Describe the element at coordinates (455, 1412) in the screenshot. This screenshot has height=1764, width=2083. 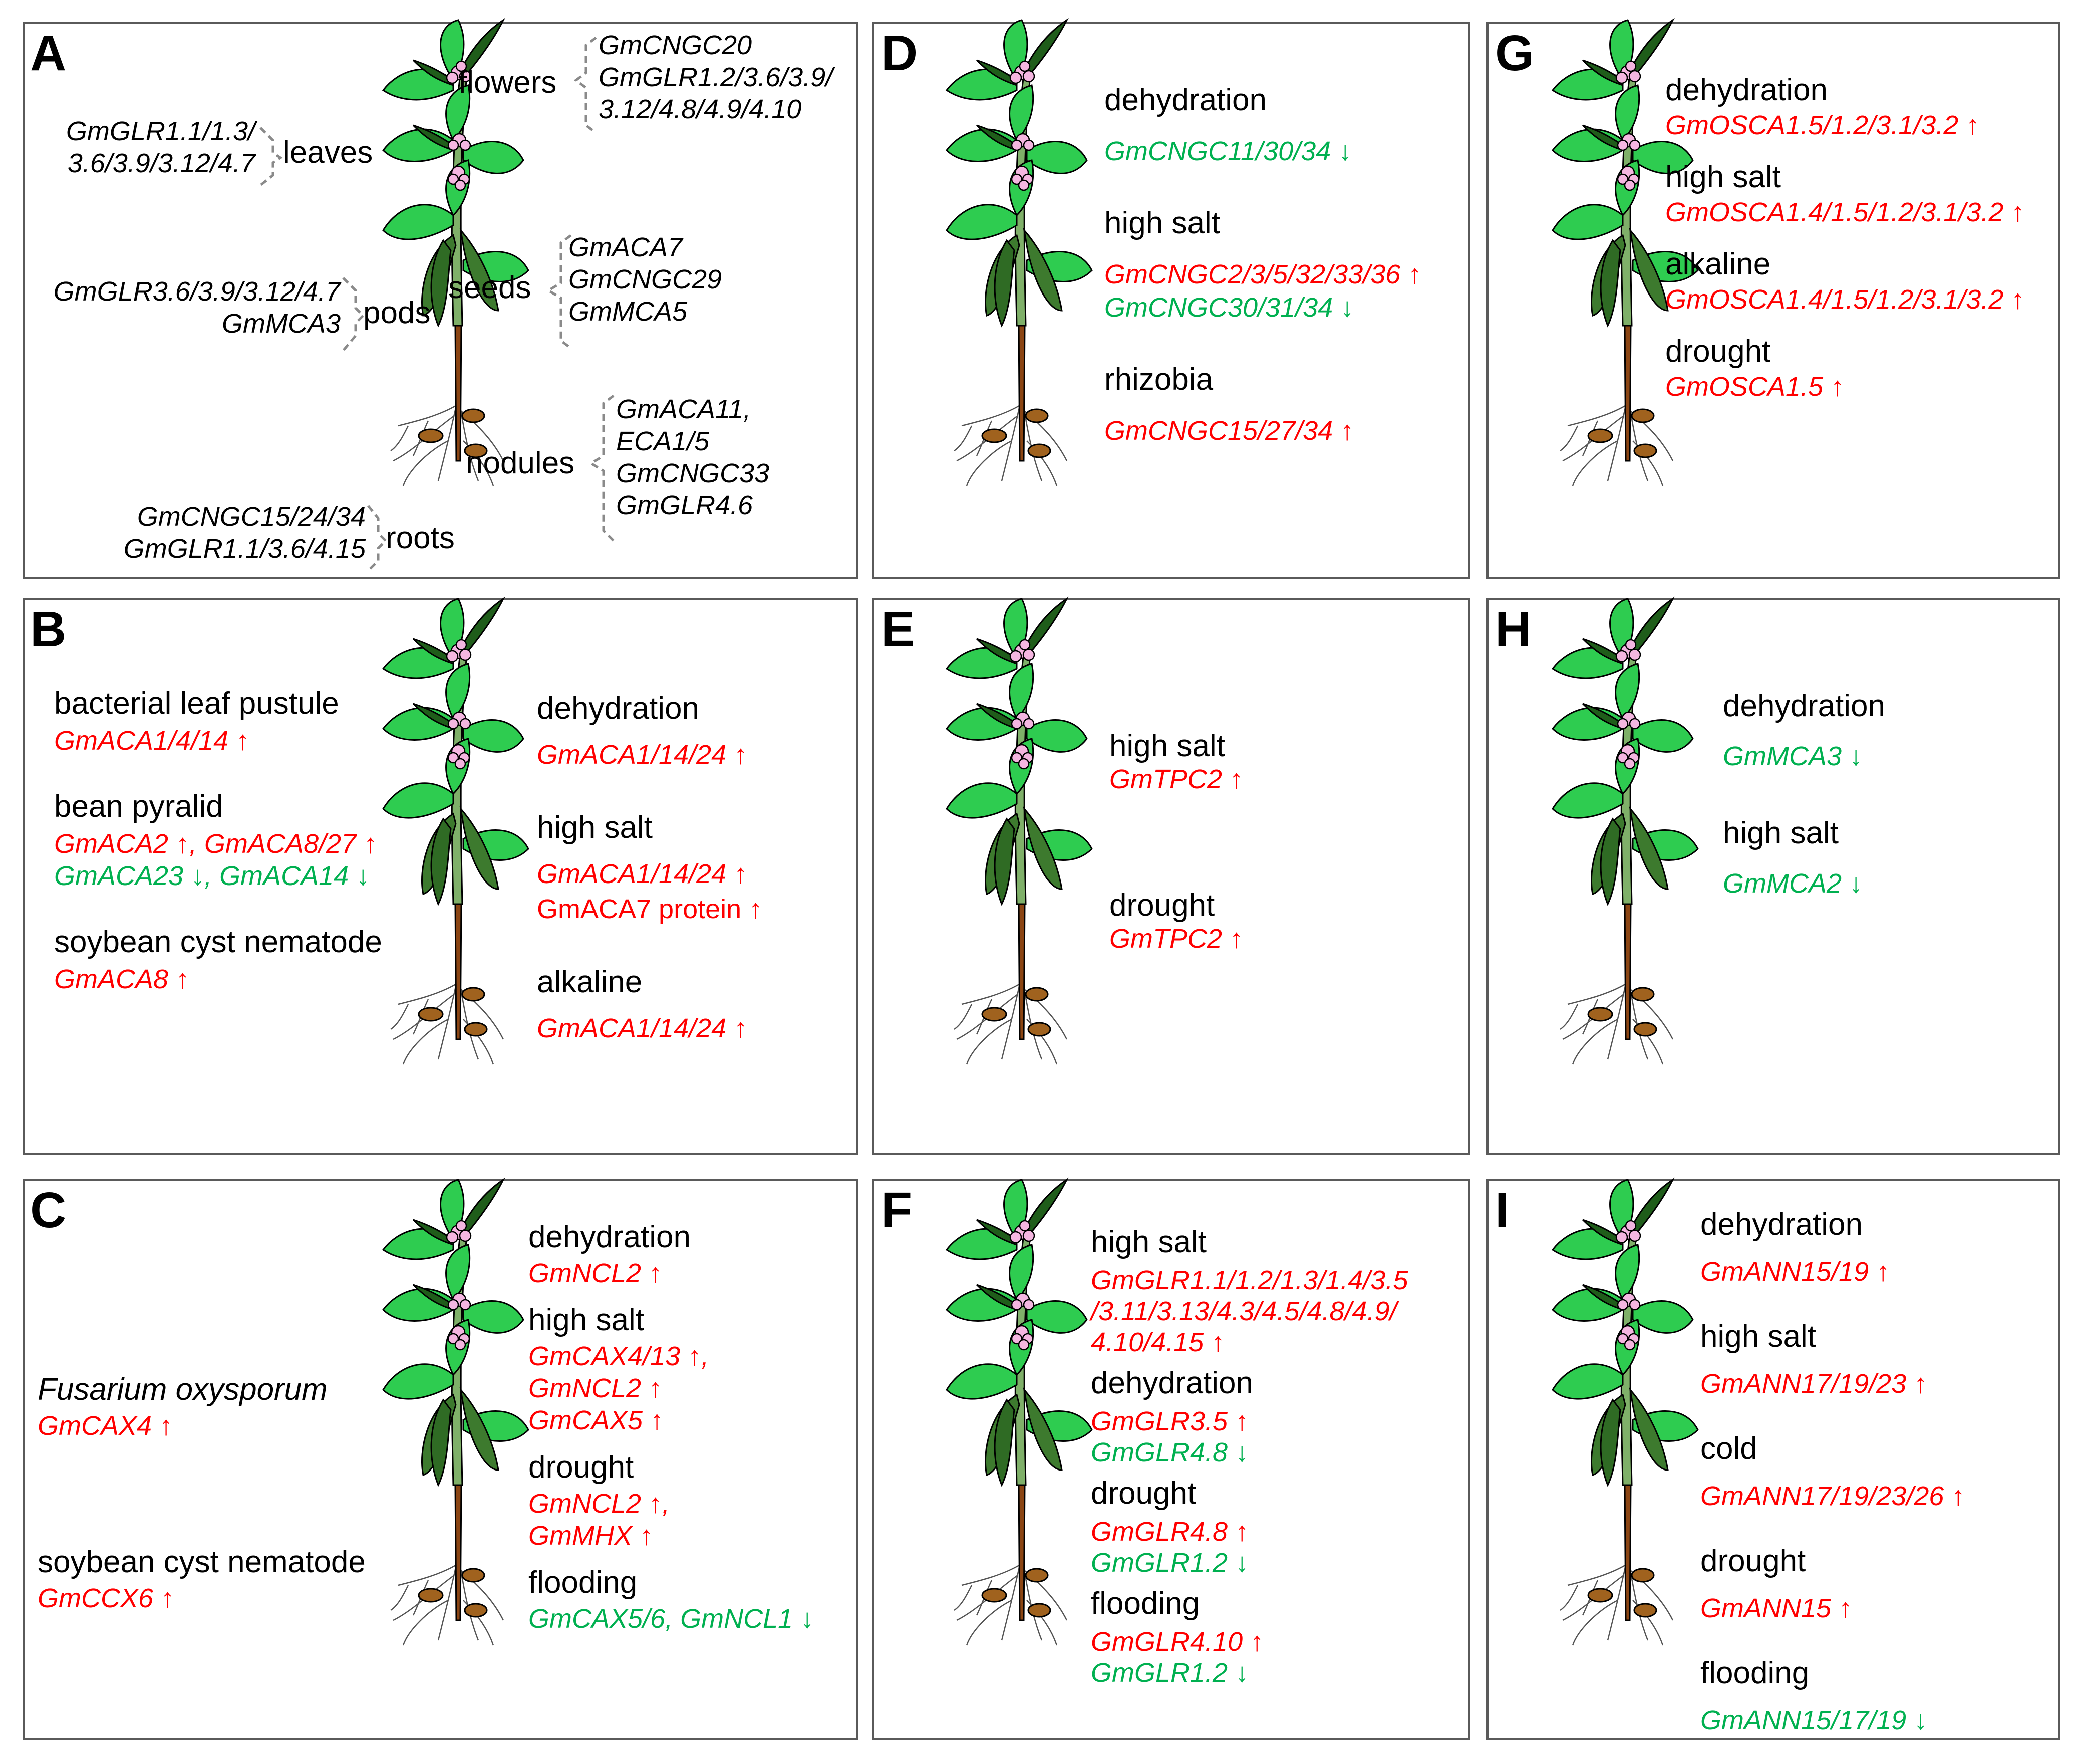
I see `soybean-plant-C` at that location.